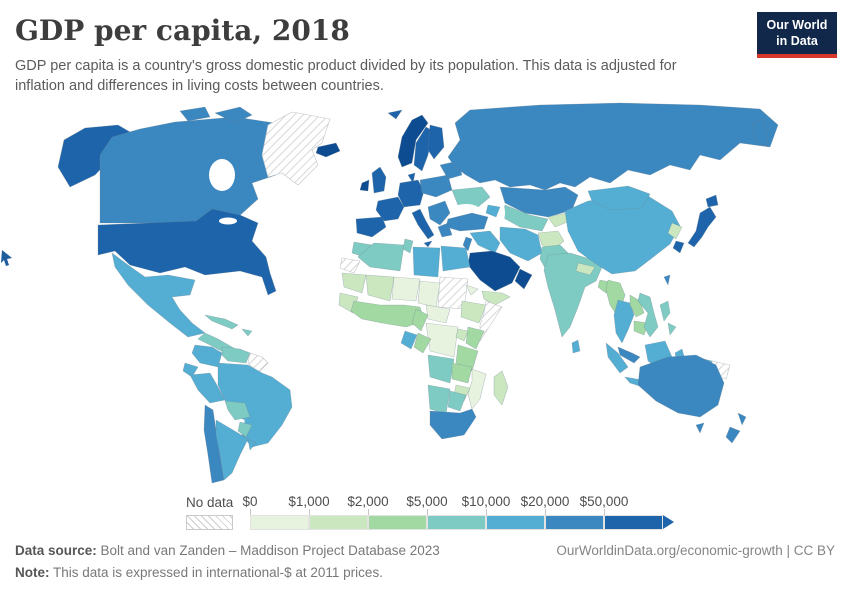 This screenshot has height=600, width=850. Describe the element at coordinates (428, 244) in the screenshot. I see `region-sicily` at that location.